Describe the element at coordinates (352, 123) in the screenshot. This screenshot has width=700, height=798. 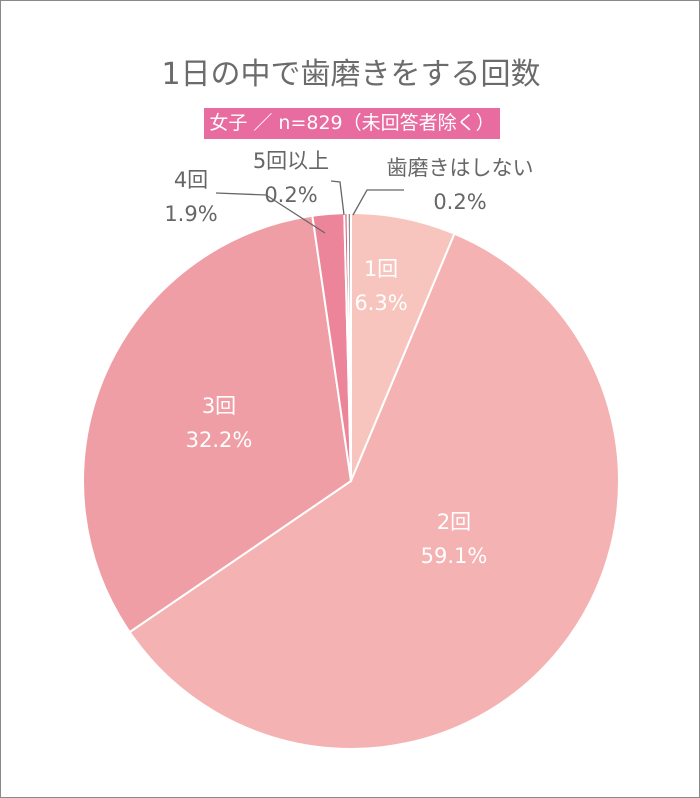
I see `chart-subtitle-badge: 女子 ／ n=829（未回答者除く）` at that location.